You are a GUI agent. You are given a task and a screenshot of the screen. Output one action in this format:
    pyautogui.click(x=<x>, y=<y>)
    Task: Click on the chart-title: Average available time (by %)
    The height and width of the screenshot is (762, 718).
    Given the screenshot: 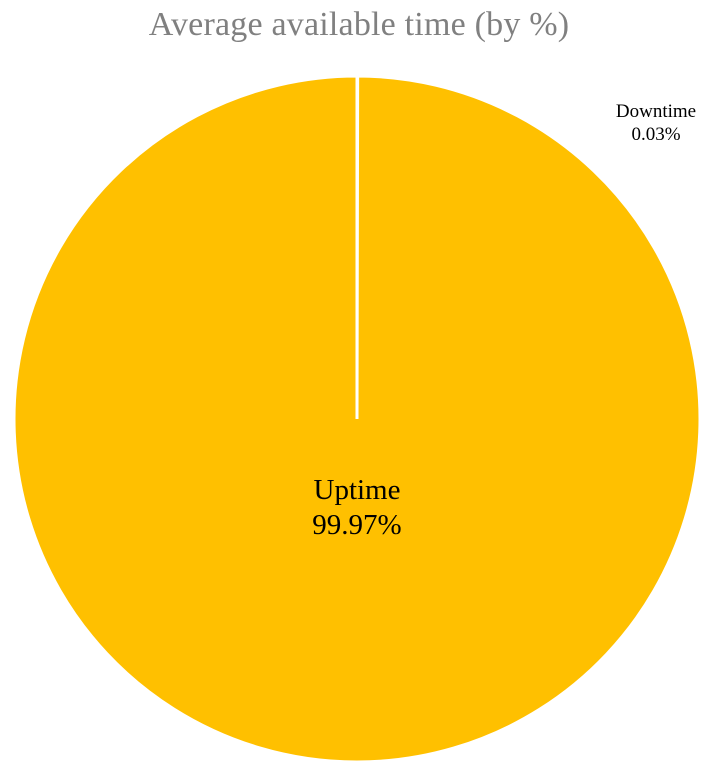 What is the action you would take?
    pyautogui.click(x=359, y=24)
    